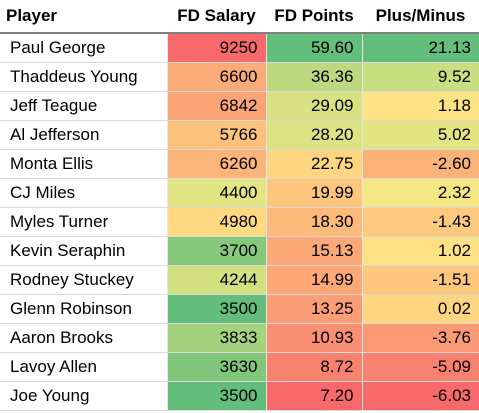 This screenshot has width=479, height=413. I want to click on plus-minus-cell: -5.09, so click(420, 367).